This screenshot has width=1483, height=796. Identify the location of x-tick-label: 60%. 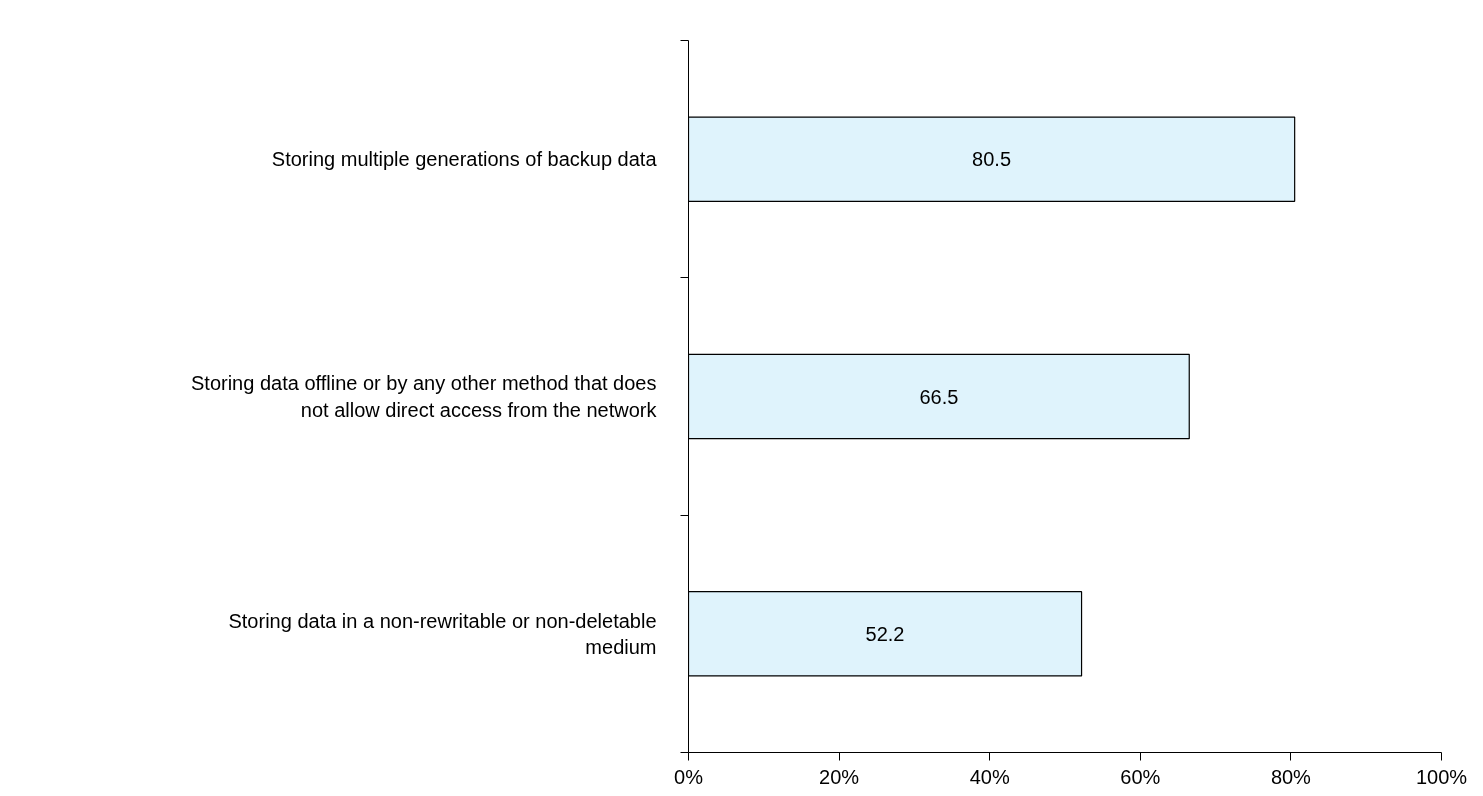
(1140, 776).